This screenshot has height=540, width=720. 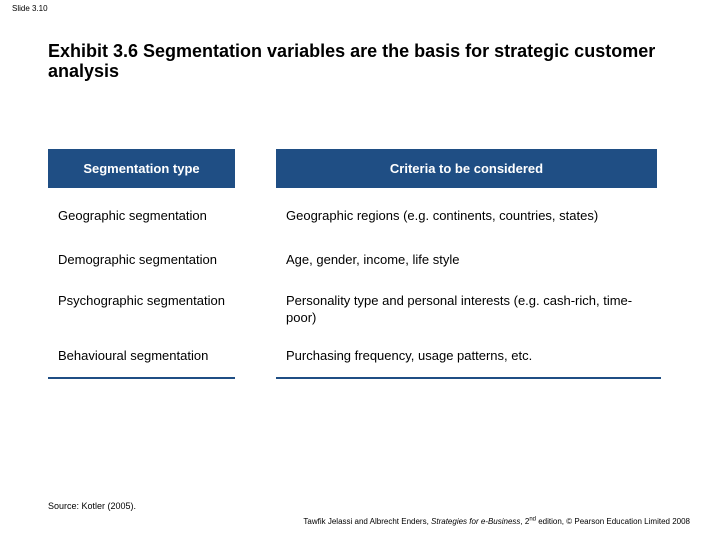 What do you see at coordinates (373, 259) in the screenshot?
I see `row-2-criteria: Age, gender, income, life style` at bounding box center [373, 259].